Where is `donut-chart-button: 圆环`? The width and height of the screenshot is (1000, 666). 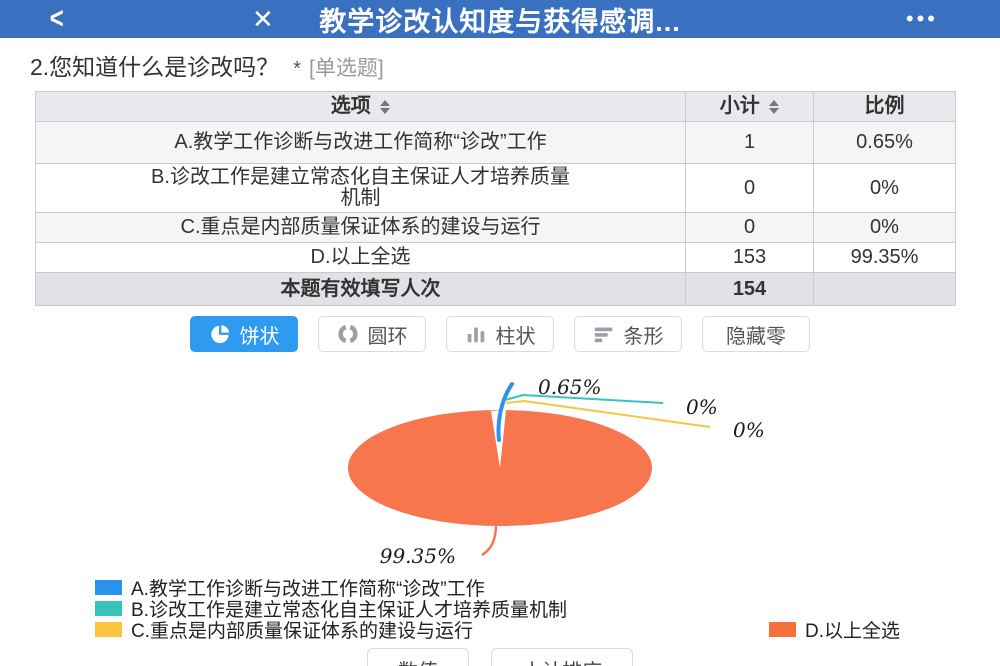 donut-chart-button: 圆环 is located at coordinates (372, 334).